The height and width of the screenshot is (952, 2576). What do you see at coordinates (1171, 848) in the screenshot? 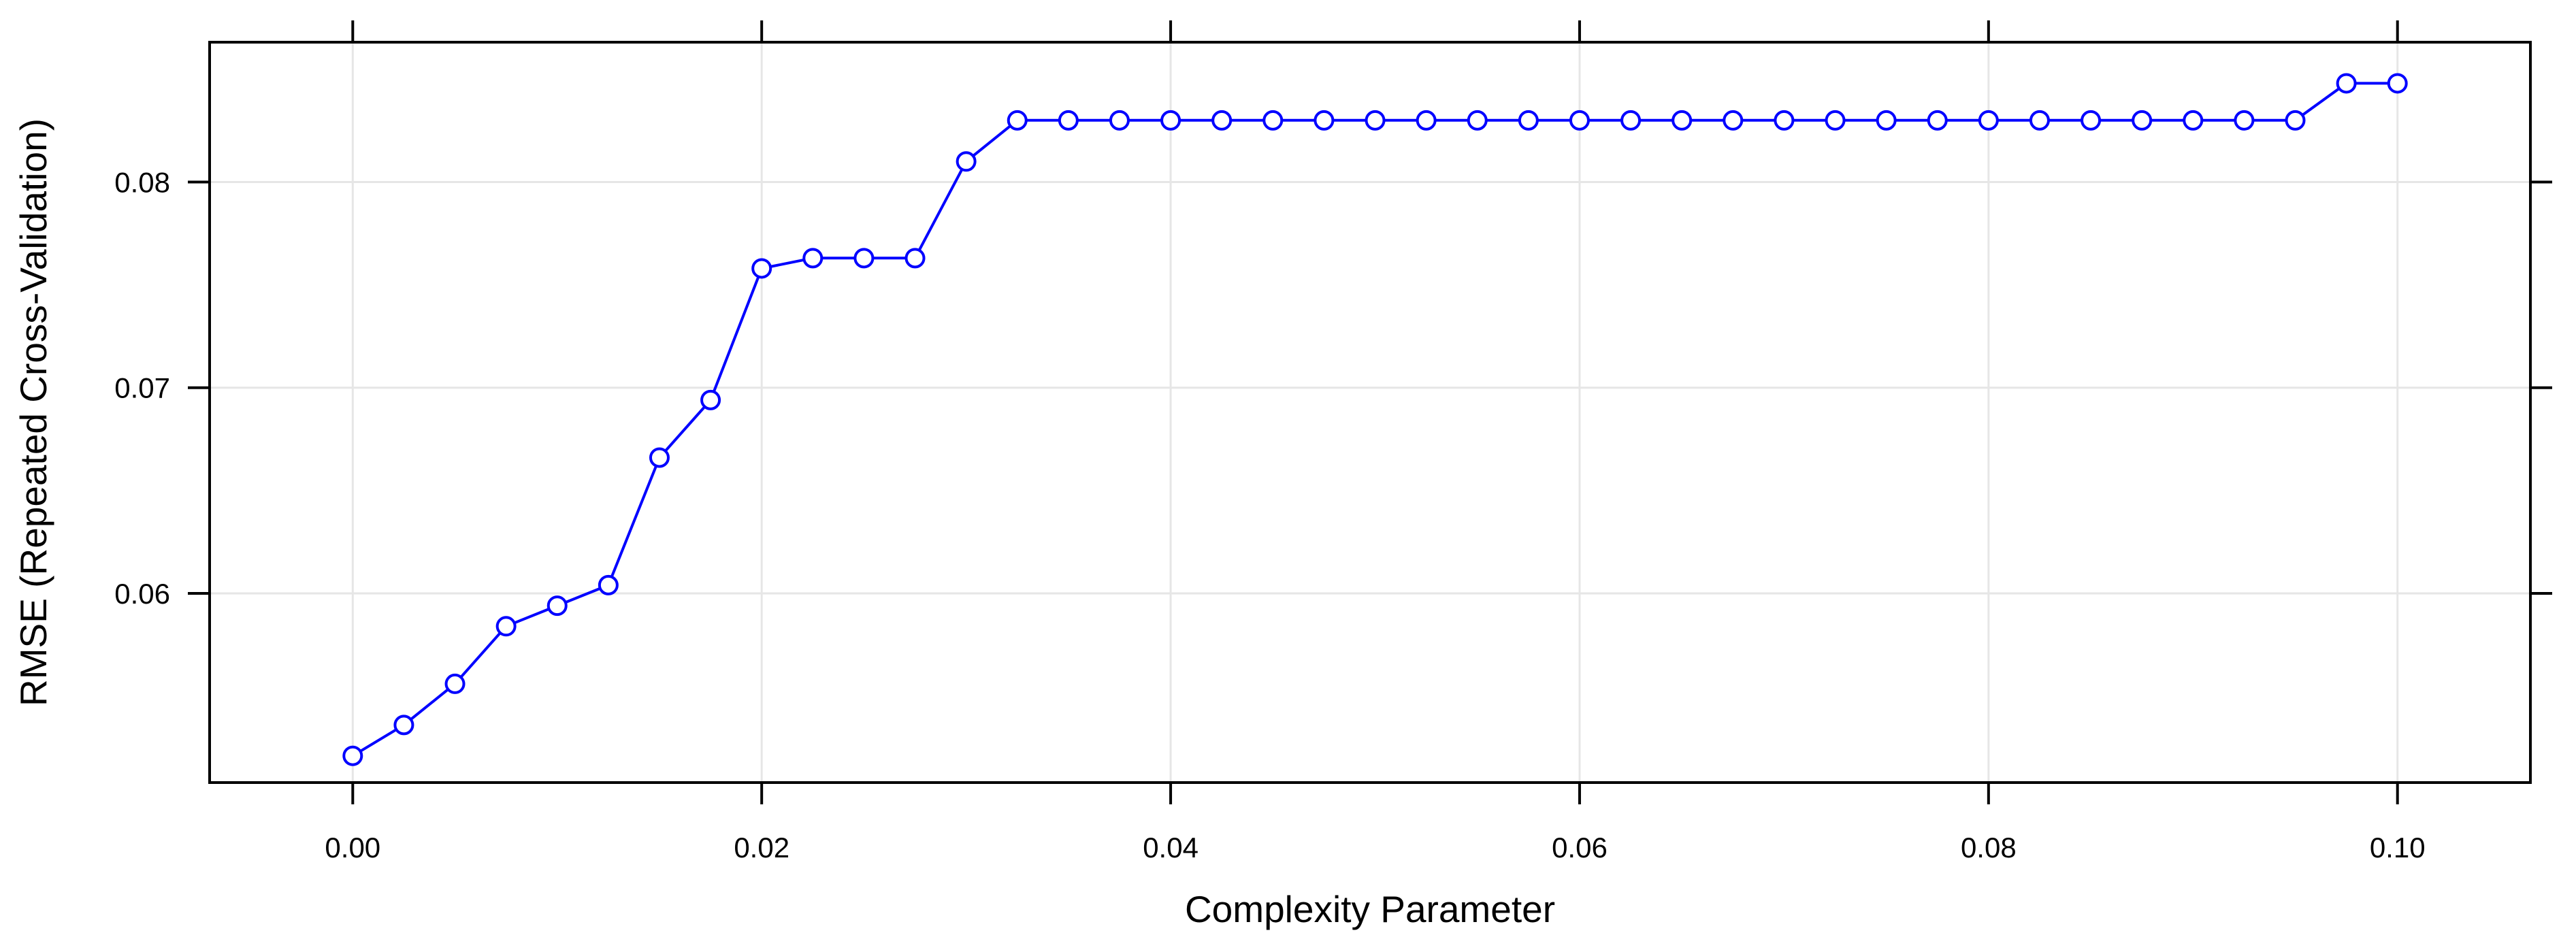
I see `x-tick-label: 0.04` at bounding box center [1171, 848].